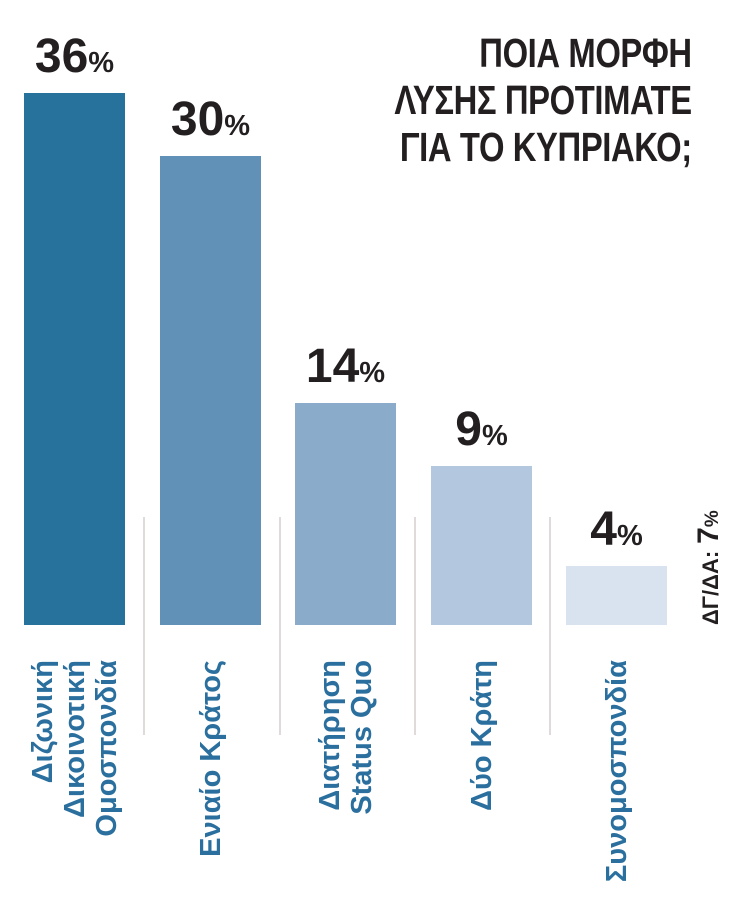 Image resolution: width=739 pixels, height=899 pixels. I want to click on value-label-1: 36%, so click(74, 57).